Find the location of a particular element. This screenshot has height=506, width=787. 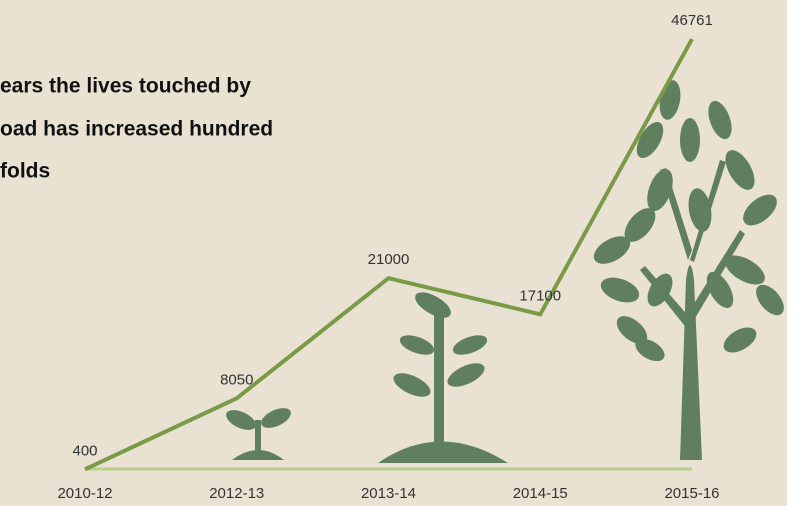

x-tick-label: 2014-15 is located at coordinates (540, 493).